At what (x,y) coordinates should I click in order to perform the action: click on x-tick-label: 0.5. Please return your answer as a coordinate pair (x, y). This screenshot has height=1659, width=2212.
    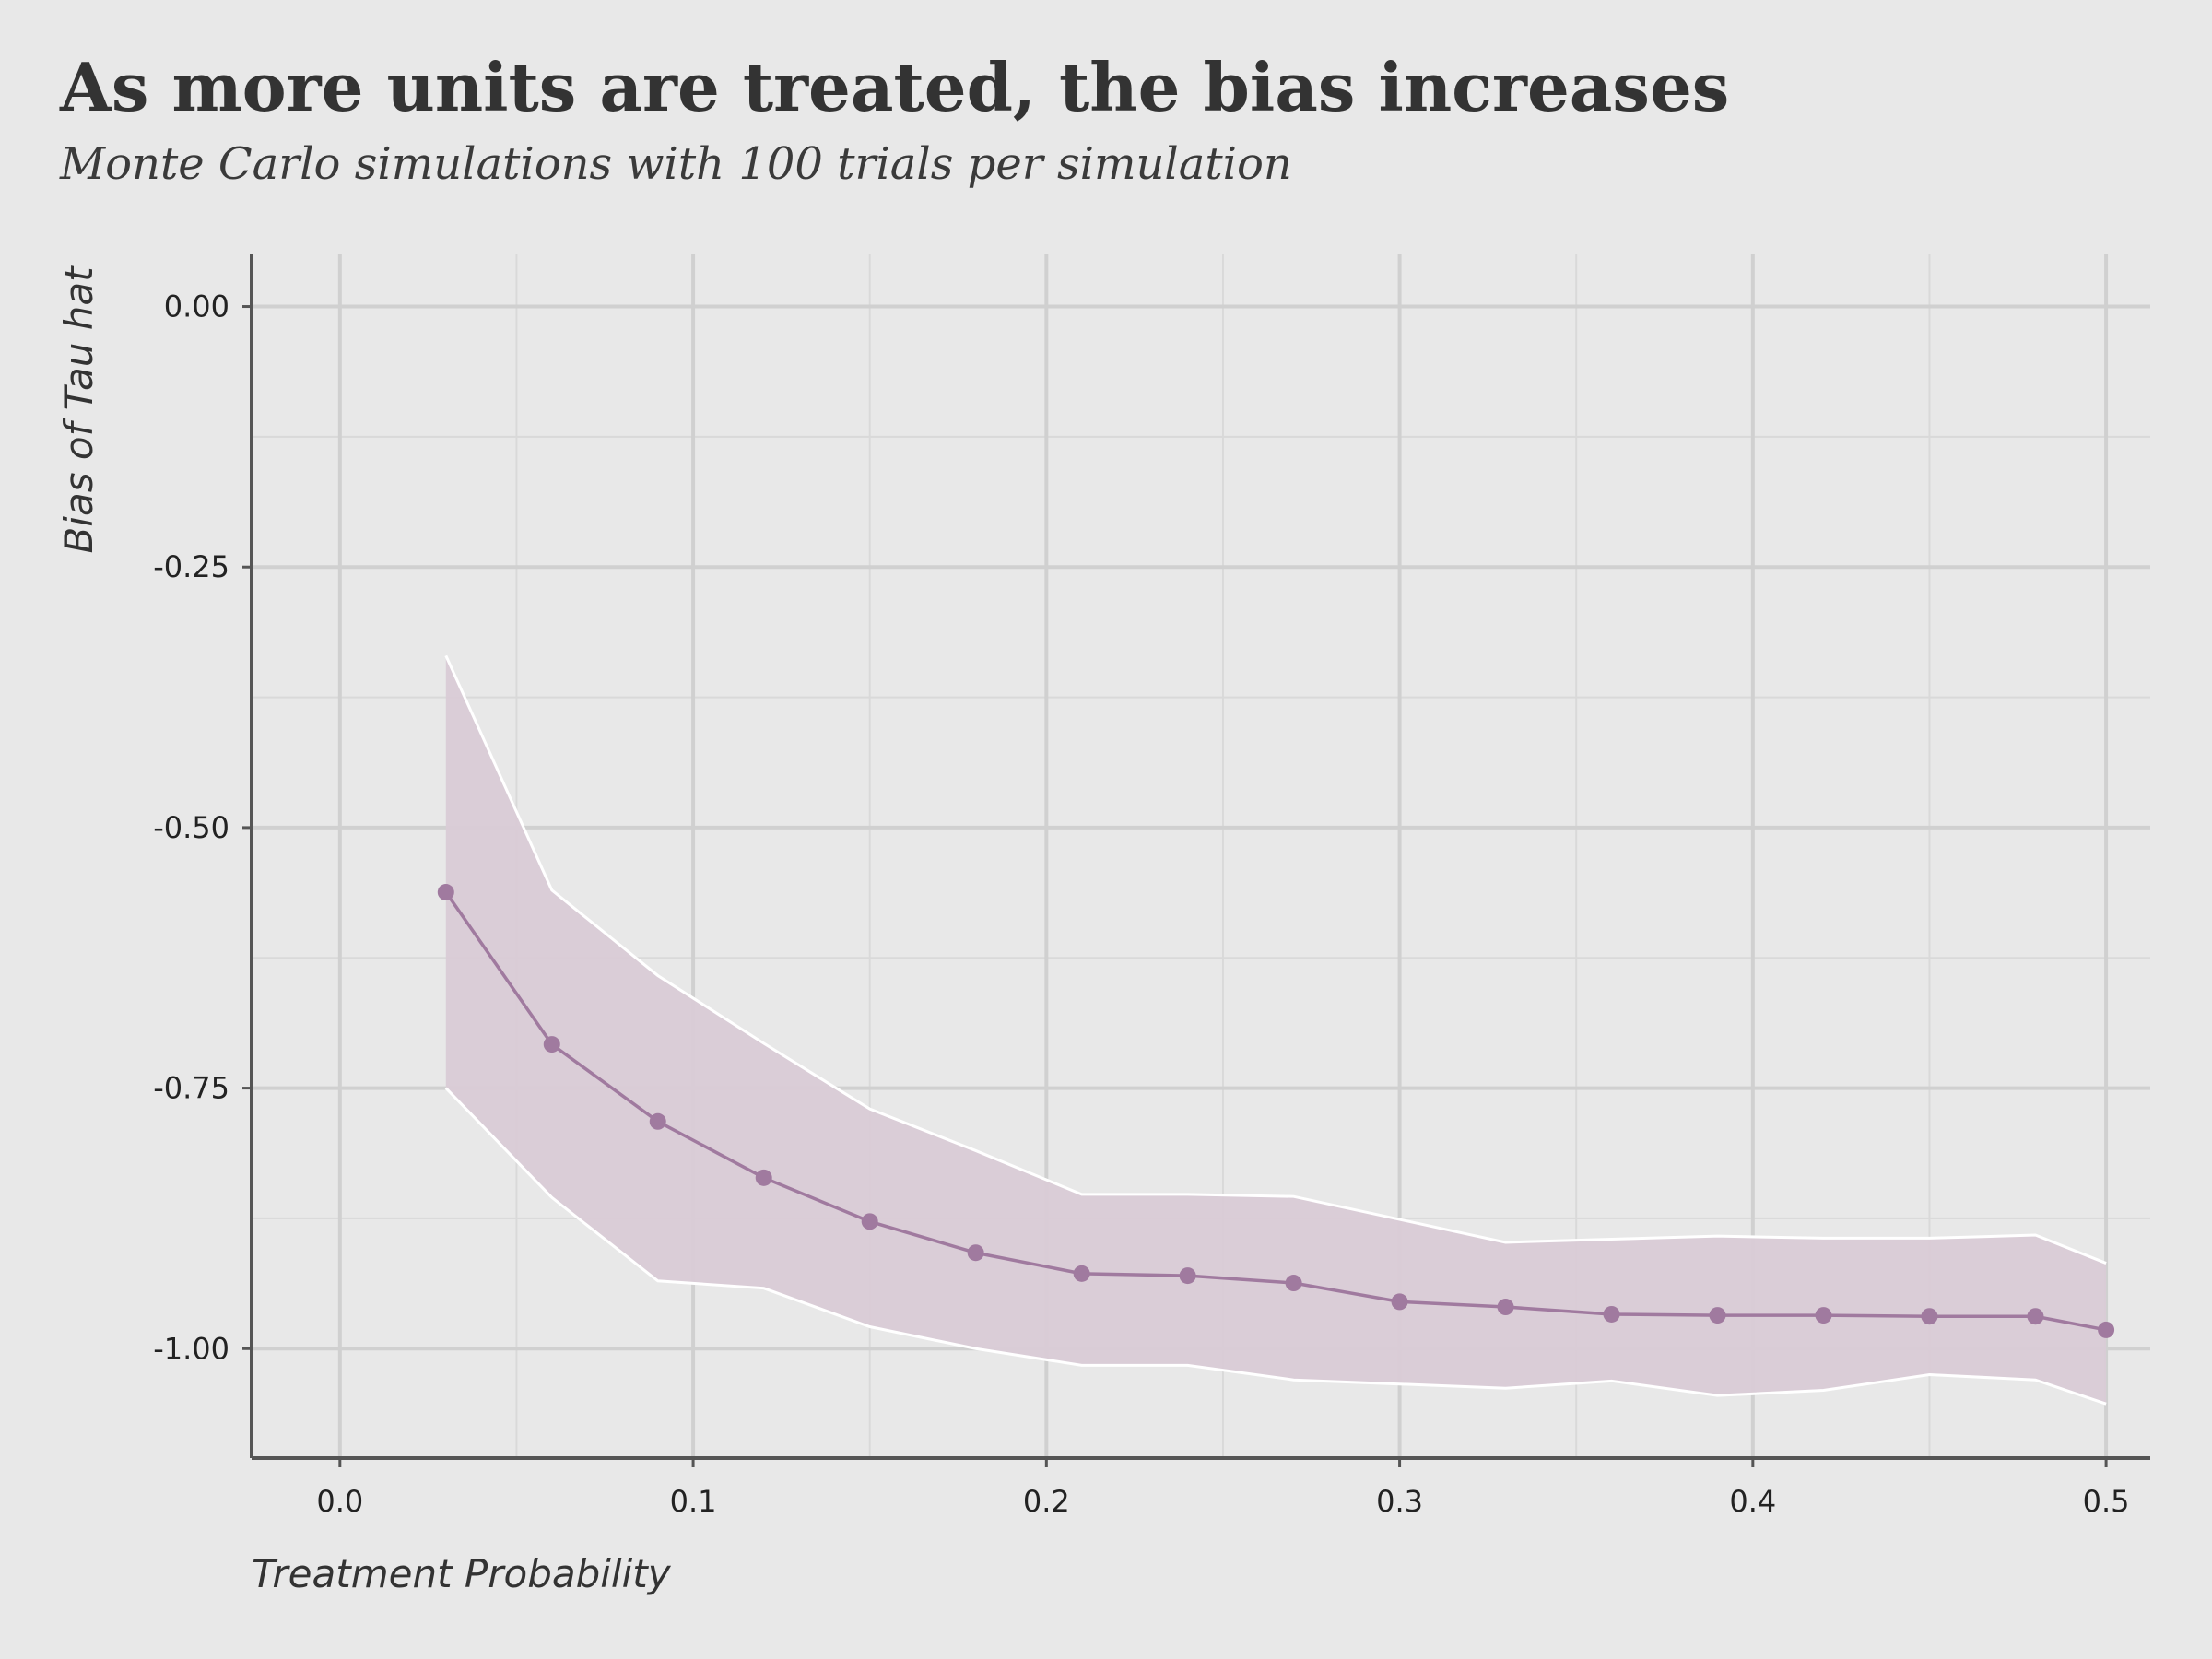
    Looking at the image, I should click on (2106, 1501).